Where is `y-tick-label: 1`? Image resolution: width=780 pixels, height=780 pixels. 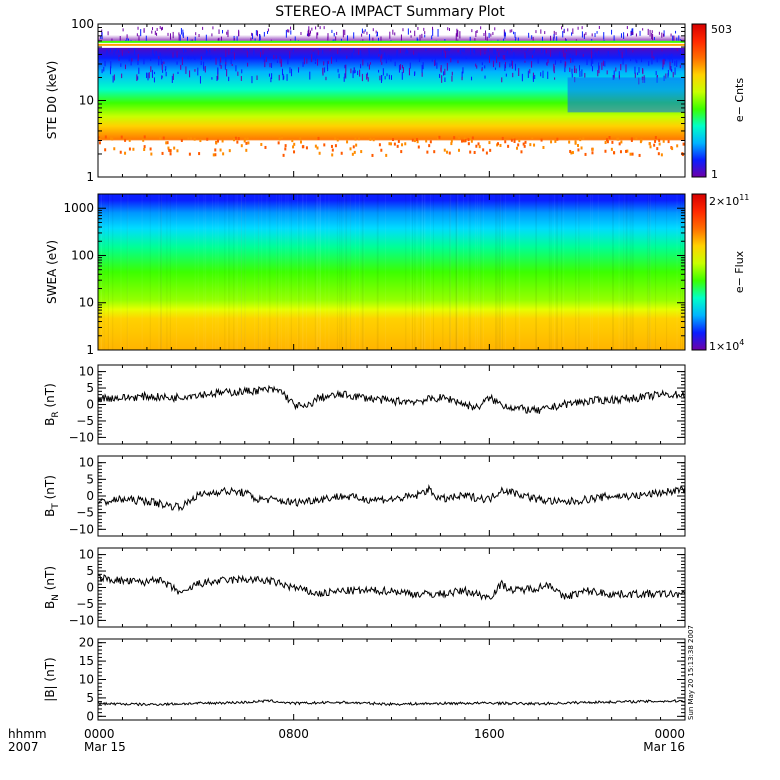
y-tick-label: 1 is located at coordinates (90, 350).